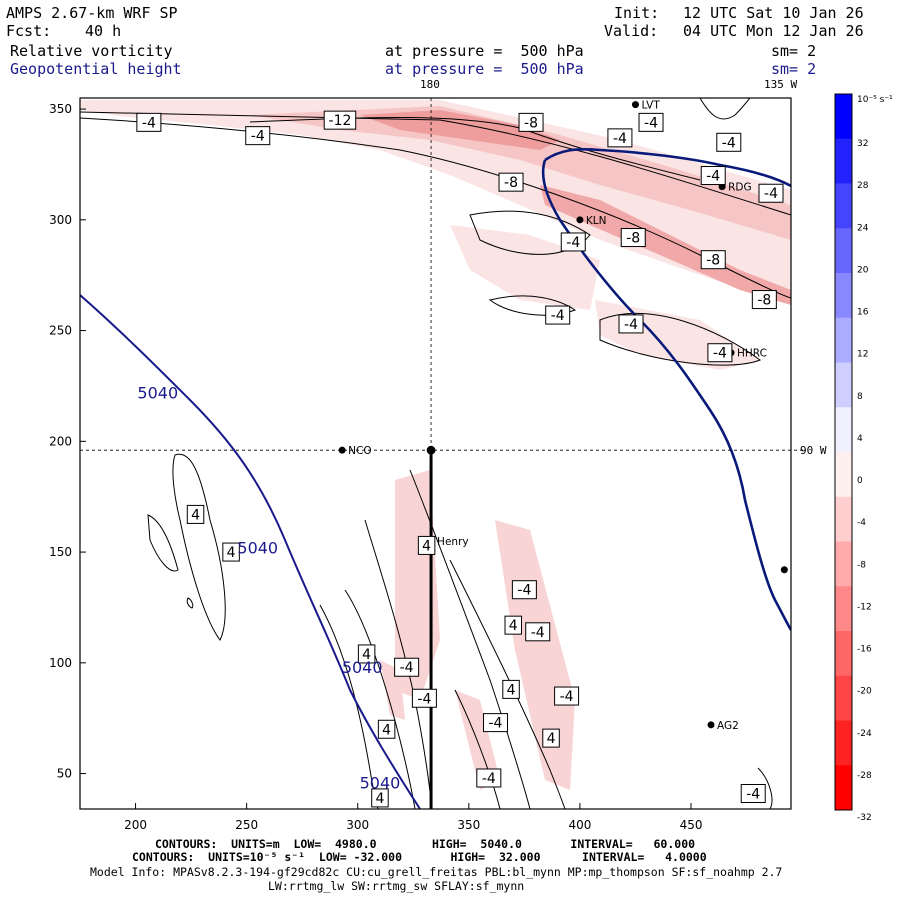 The width and height of the screenshot is (900, 900). What do you see at coordinates (359, 451) in the screenshot?
I see `station-label: NCO` at bounding box center [359, 451].